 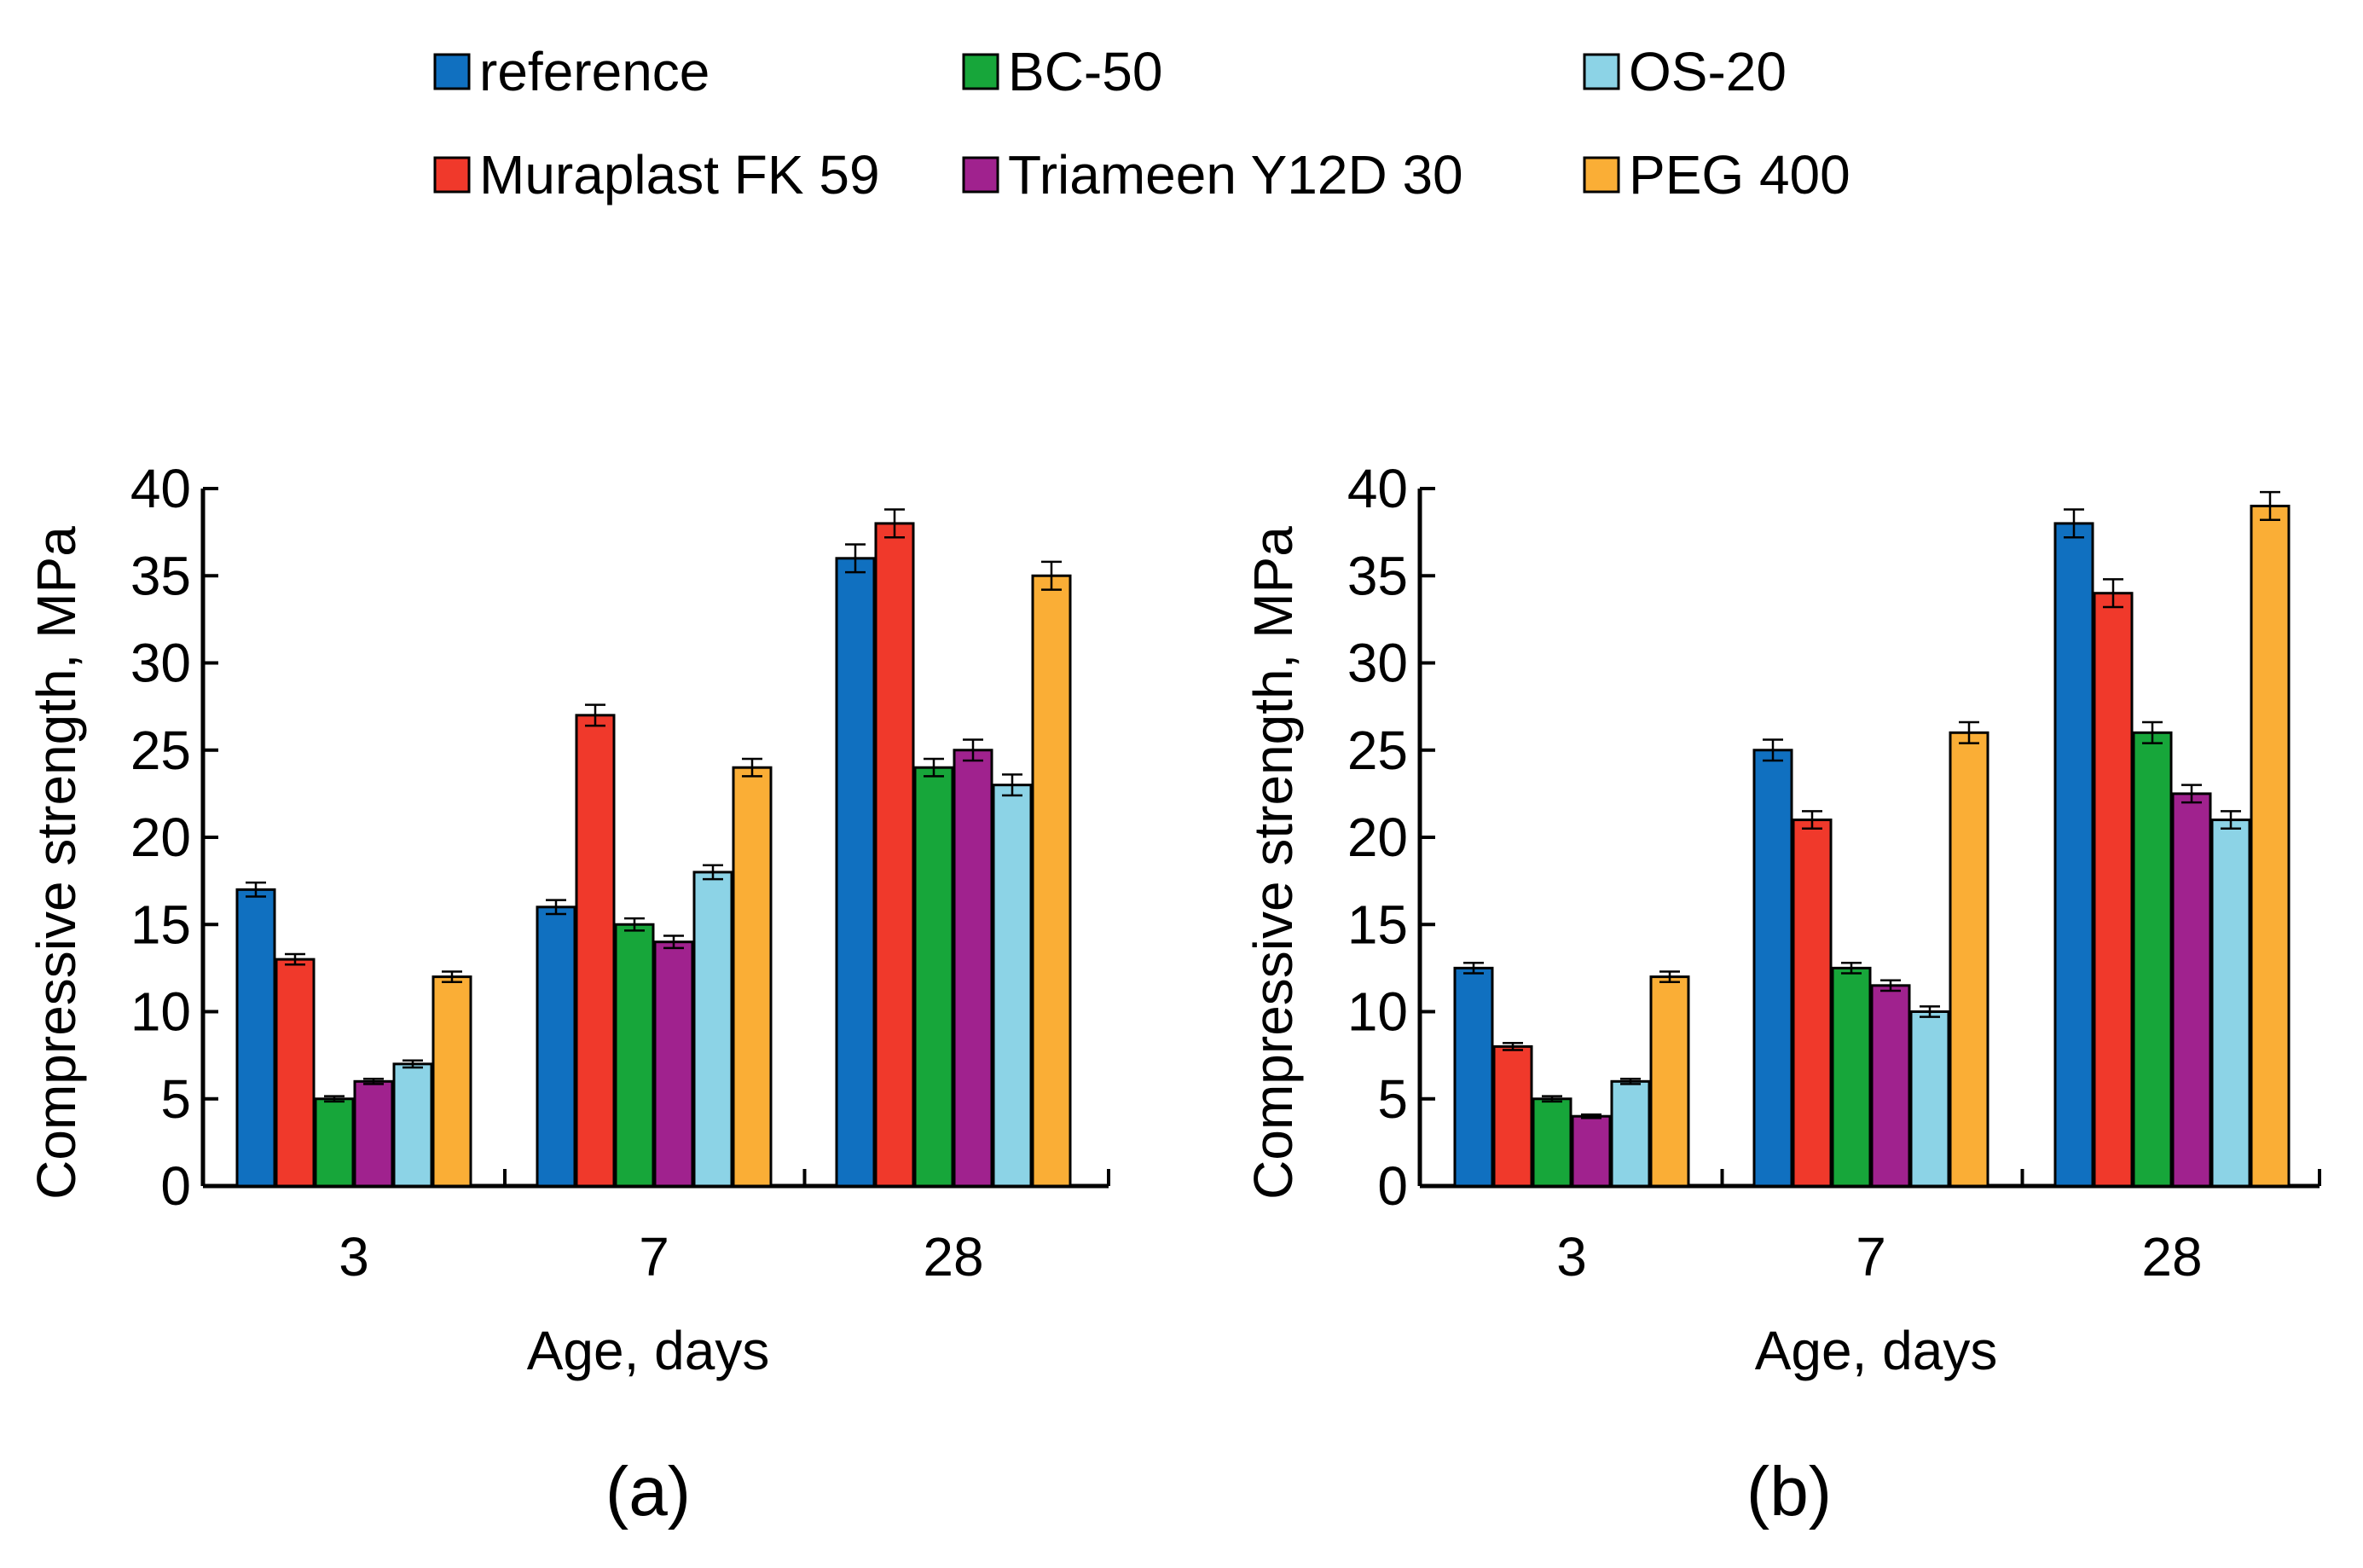 What do you see at coordinates (1235, 174) in the screenshot?
I see `legend-label-triameen-y12d-30: Triameen Y12D 30` at bounding box center [1235, 174].